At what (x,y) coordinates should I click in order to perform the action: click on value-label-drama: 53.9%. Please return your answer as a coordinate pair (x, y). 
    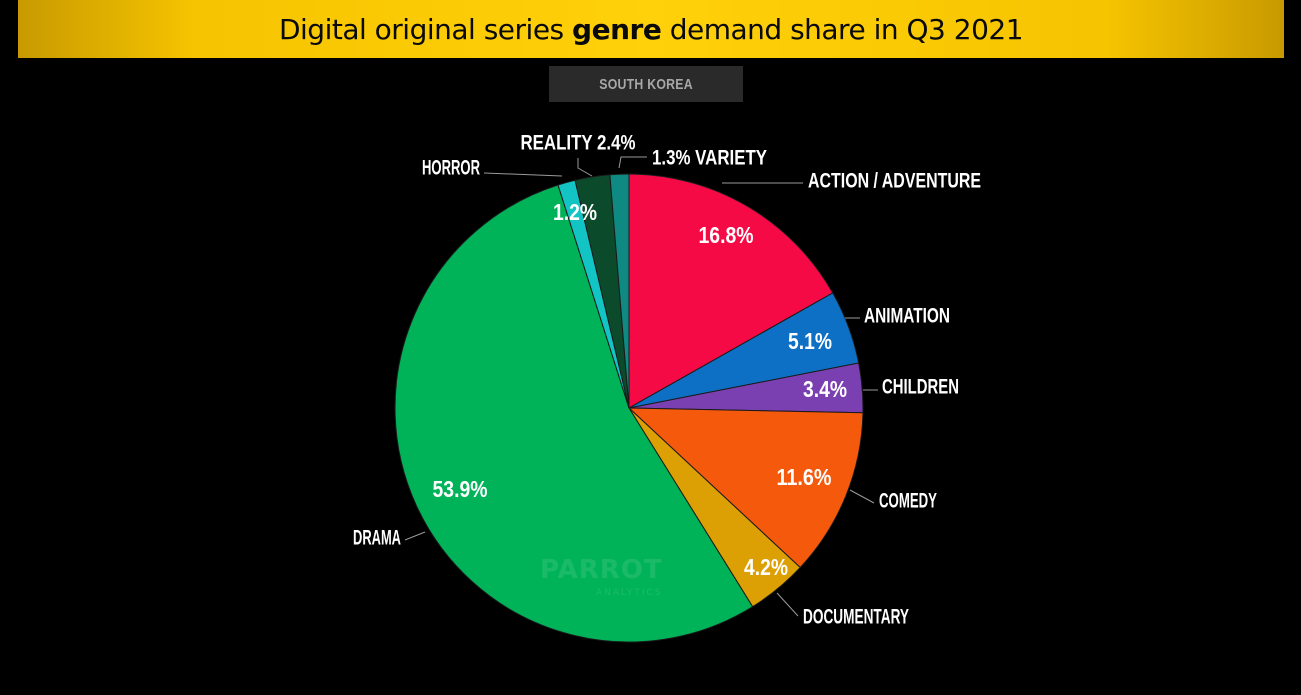
    Looking at the image, I should click on (460, 489).